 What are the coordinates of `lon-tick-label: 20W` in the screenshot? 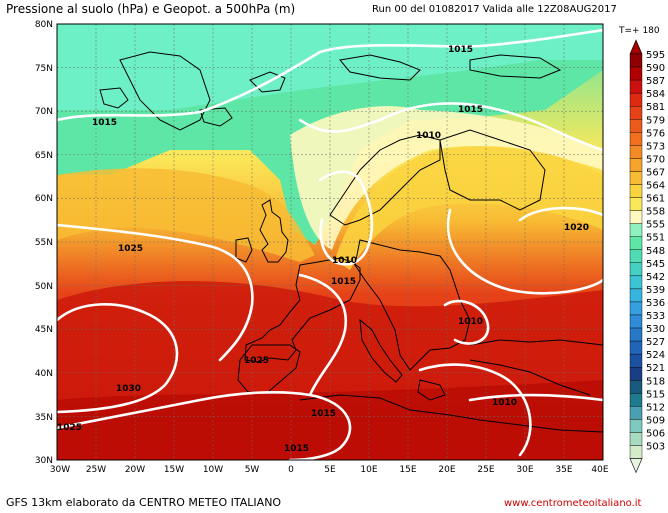 It's located at (135, 470).